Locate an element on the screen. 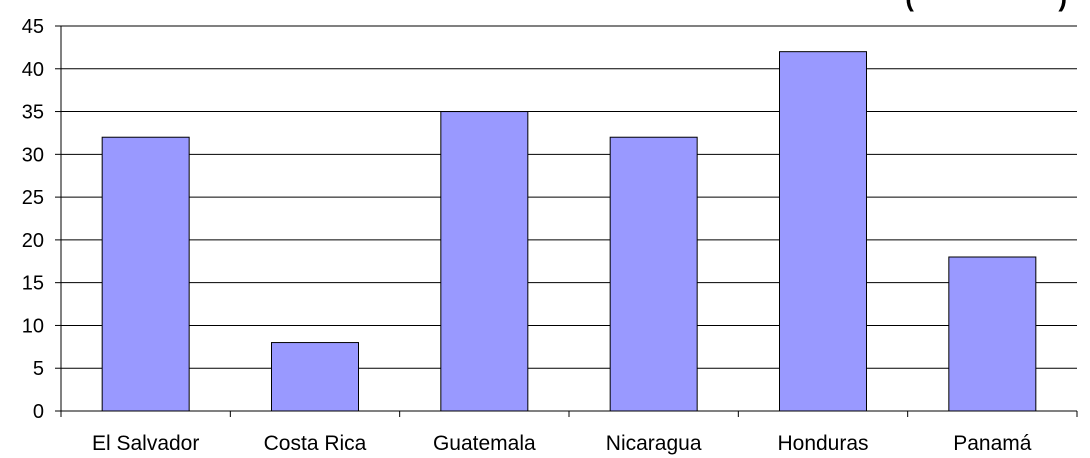 This screenshot has width=1090, height=458. x-tick-label: Honduras is located at coordinates (822, 443).